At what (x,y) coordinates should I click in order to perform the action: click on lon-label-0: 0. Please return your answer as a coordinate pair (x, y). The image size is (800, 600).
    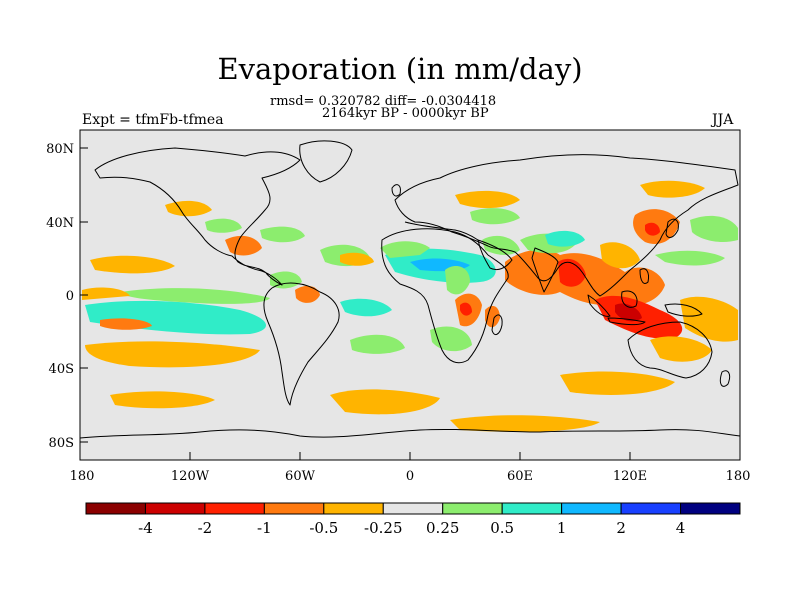
    Looking at the image, I should click on (410, 476).